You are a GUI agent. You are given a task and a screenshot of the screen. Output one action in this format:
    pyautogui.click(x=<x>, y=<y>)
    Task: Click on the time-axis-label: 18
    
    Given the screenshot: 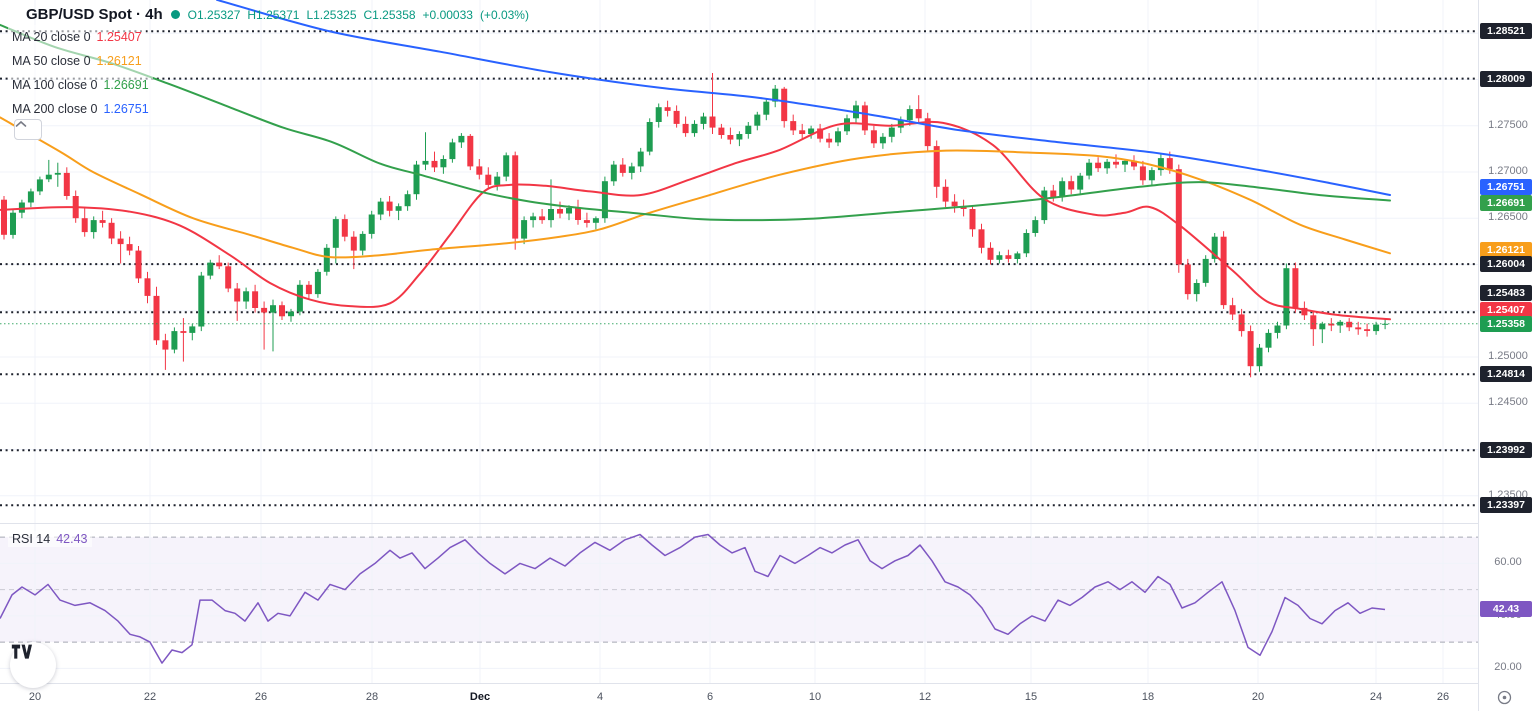 What is the action you would take?
    pyautogui.click(x=1148, y=697)
    